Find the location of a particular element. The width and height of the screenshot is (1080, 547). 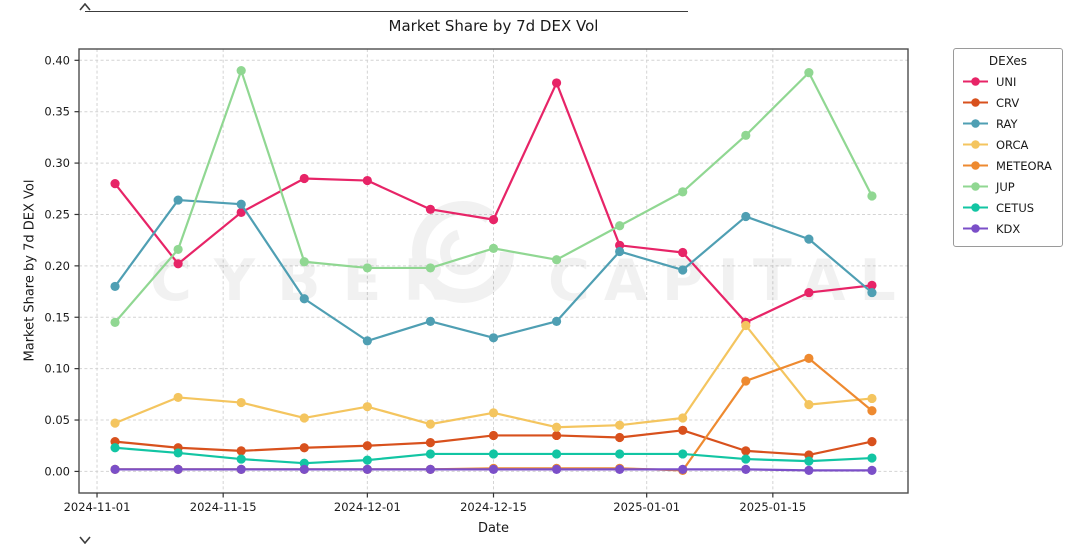

watermark-left-text: CYBER is located at coordinates (309, 281).